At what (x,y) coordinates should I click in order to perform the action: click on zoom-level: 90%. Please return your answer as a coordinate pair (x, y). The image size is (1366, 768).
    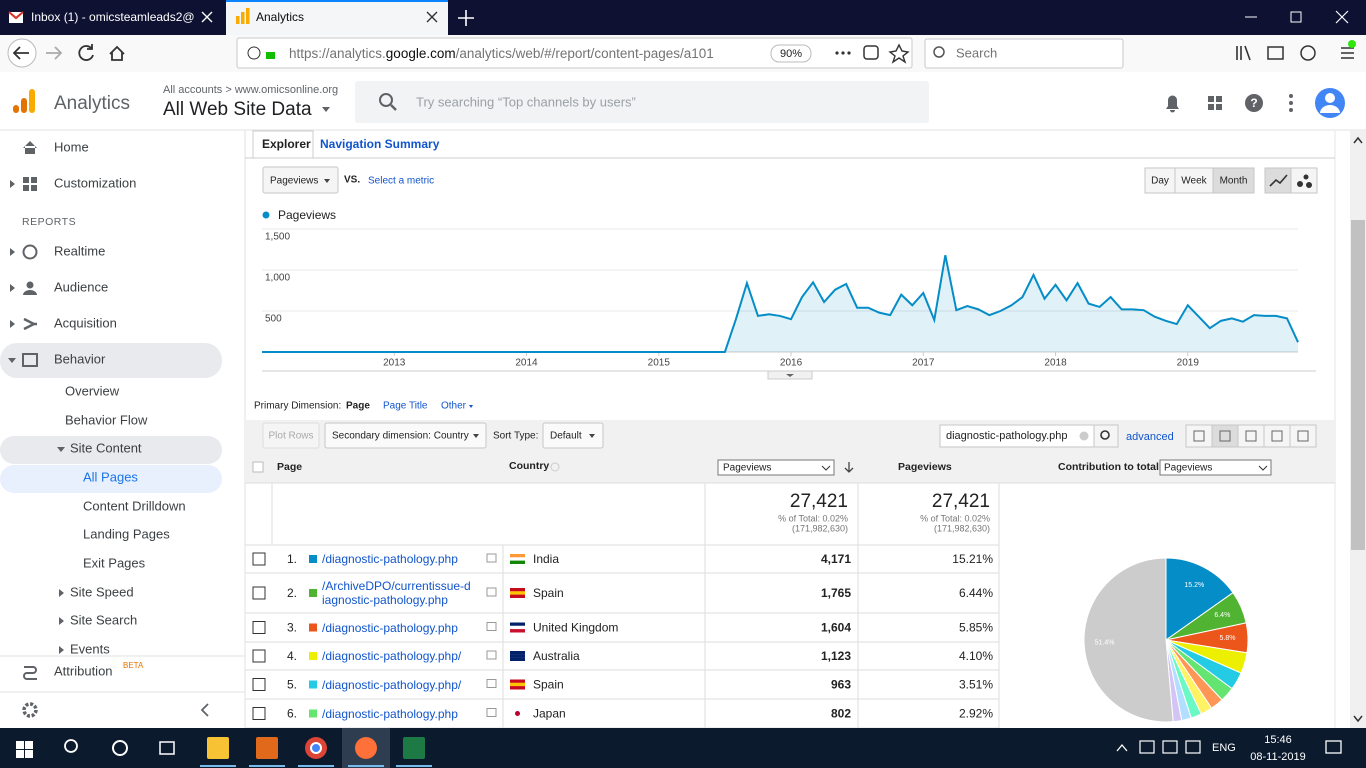
    Looking at the image, I should click on (791, 54).